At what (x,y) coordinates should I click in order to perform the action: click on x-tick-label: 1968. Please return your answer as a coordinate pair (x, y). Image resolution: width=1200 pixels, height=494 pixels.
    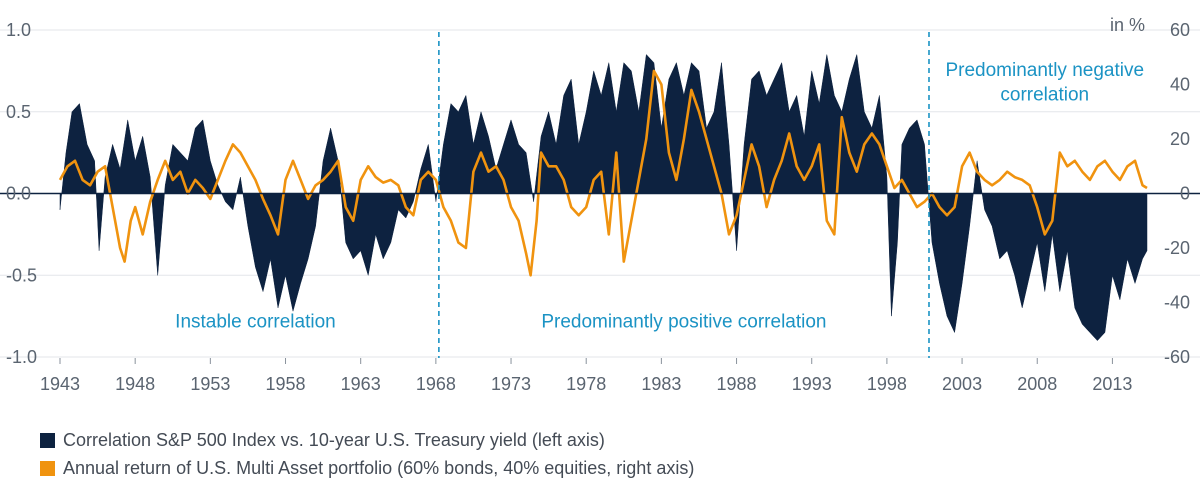
    Looking at the image, I should click on (436, 384).